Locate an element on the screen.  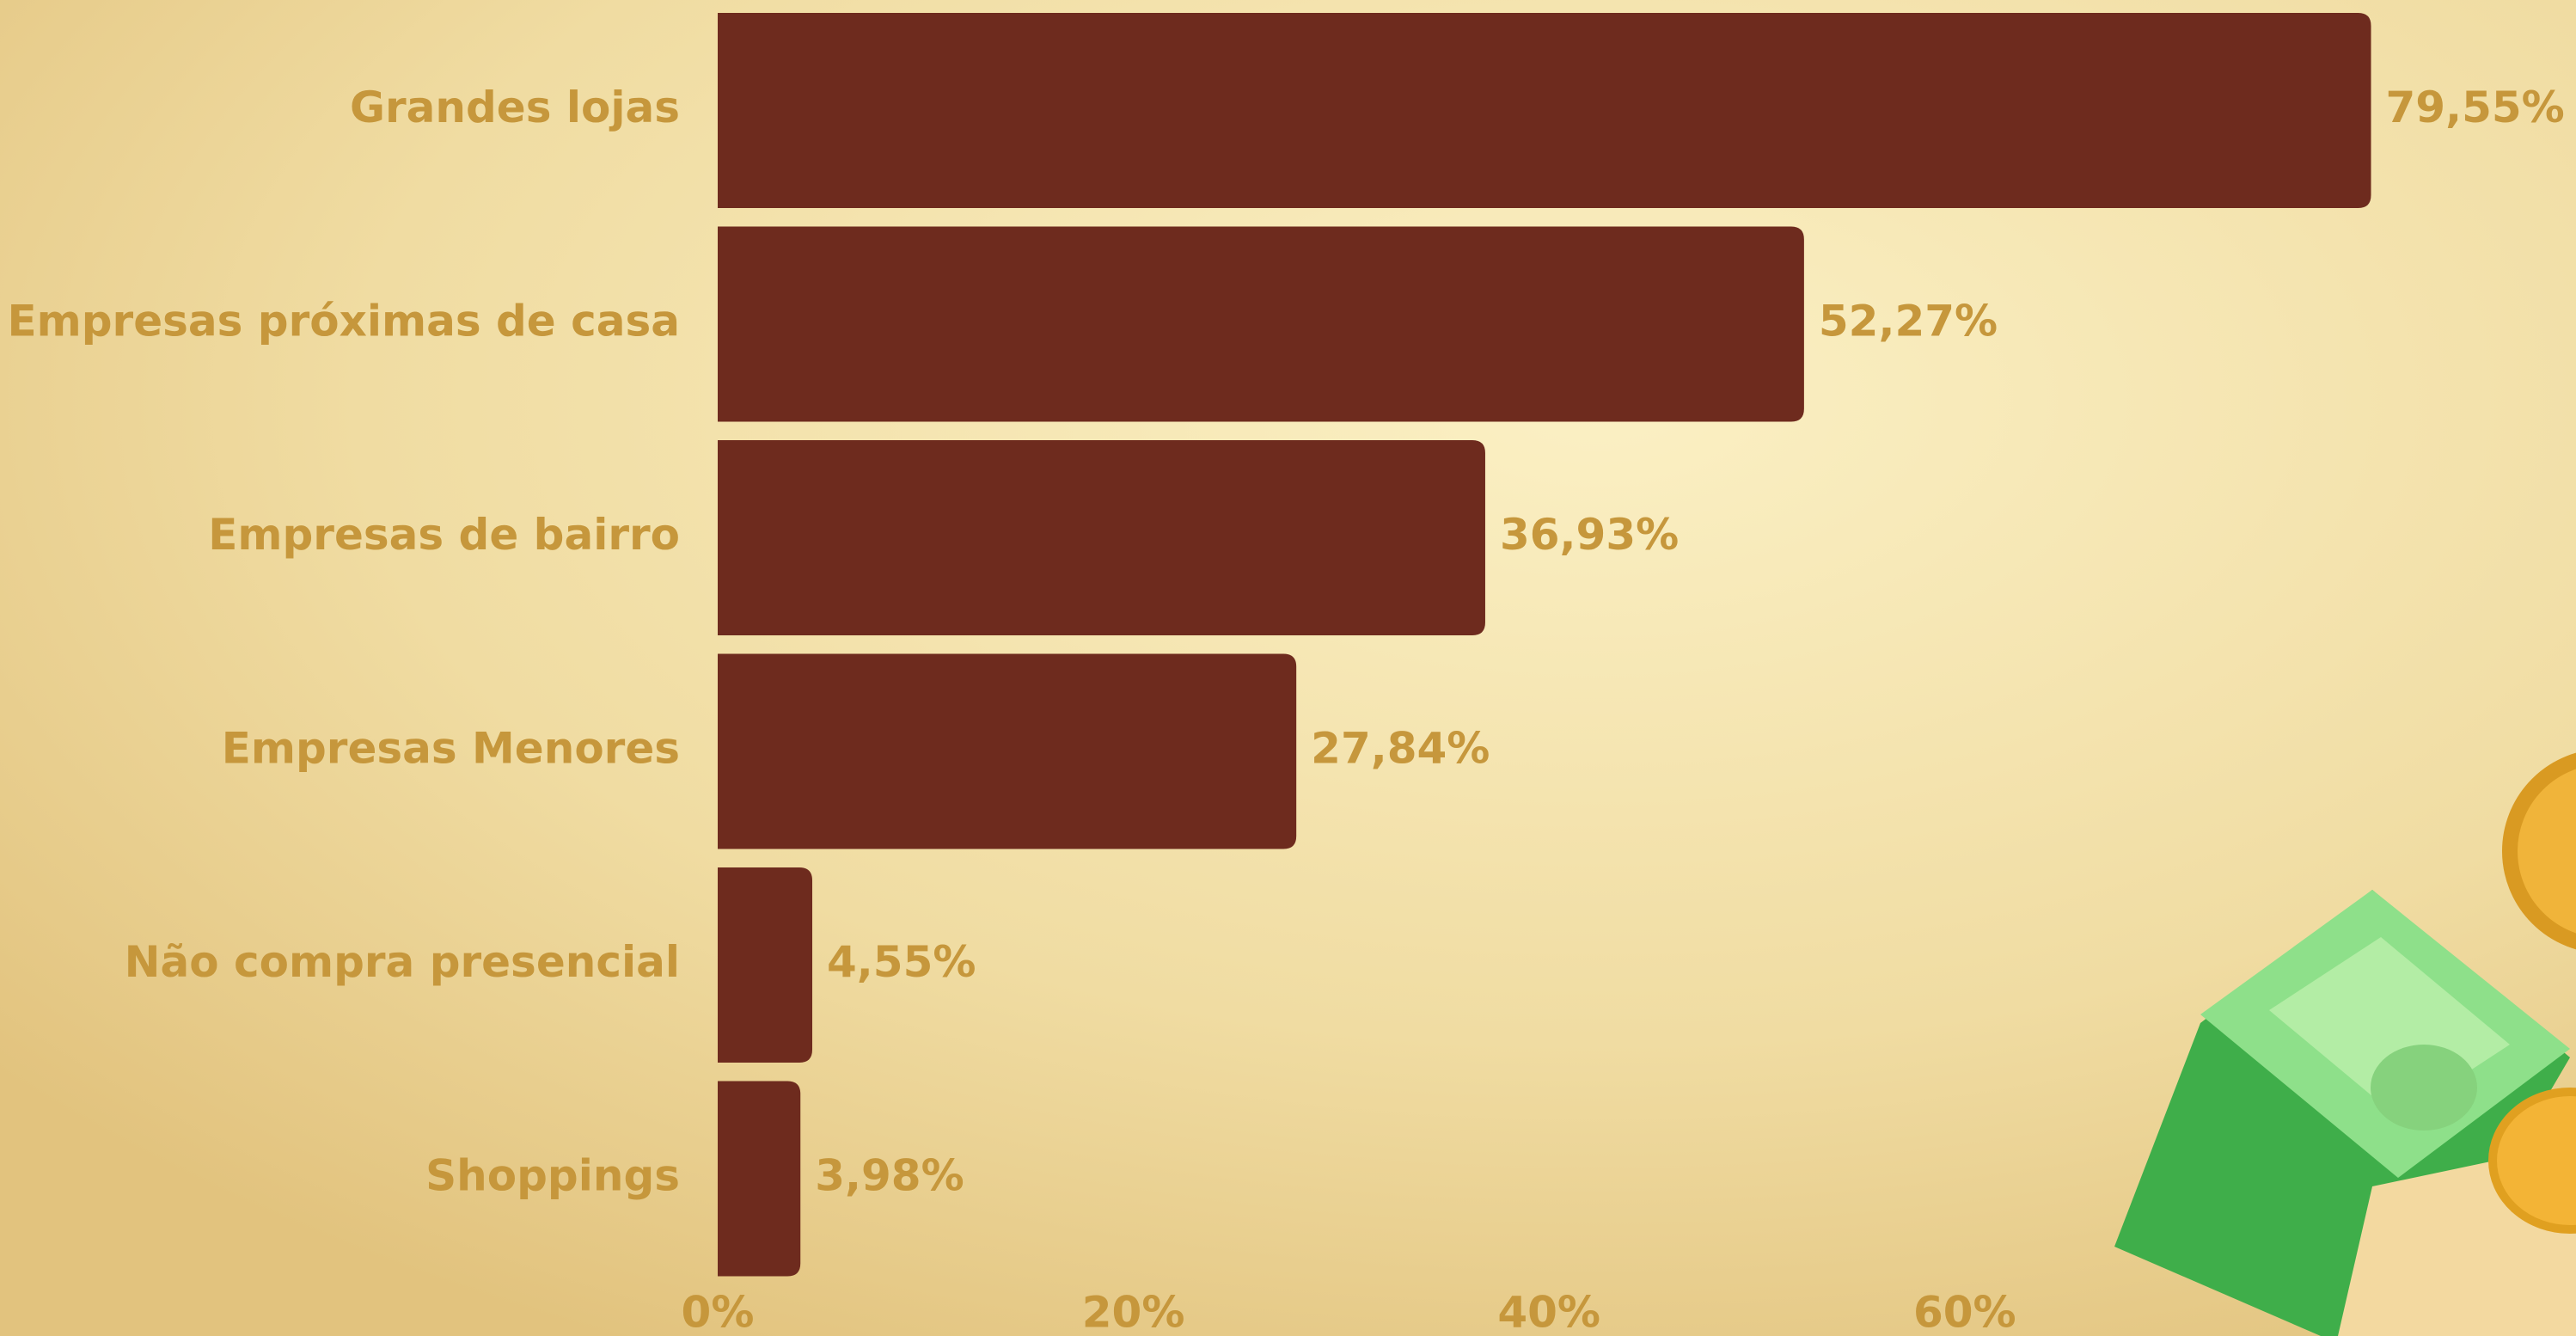
value-label: 79,55% is located at coordinates (2475, 108).